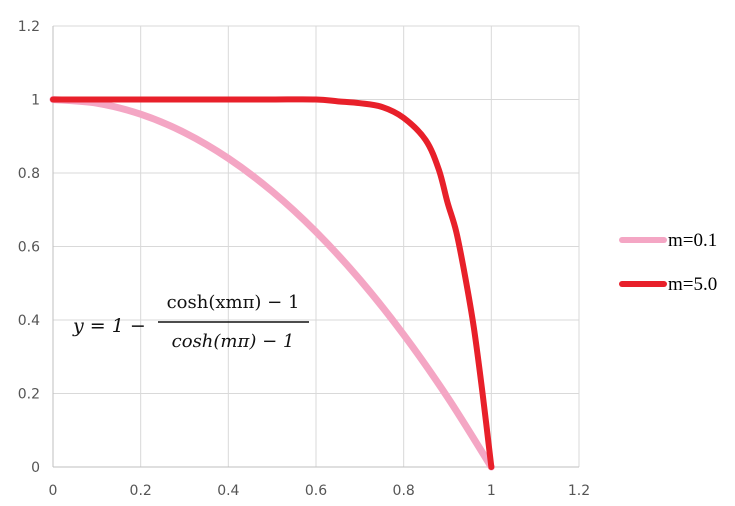  Describe the element at coordinates (491, 491) in the screenshot. I see `x-tick-label: 1` at that location.